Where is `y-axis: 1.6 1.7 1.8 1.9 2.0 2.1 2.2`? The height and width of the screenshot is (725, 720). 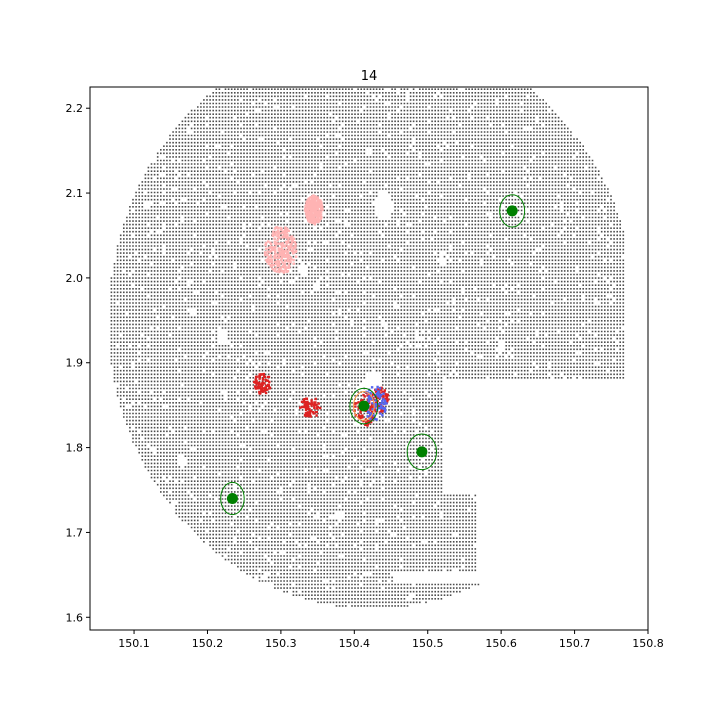 y-axis: 1.6 1.7 1.8 1.9 2.0 2.1 2.2 is located at coordinates (78, 363).